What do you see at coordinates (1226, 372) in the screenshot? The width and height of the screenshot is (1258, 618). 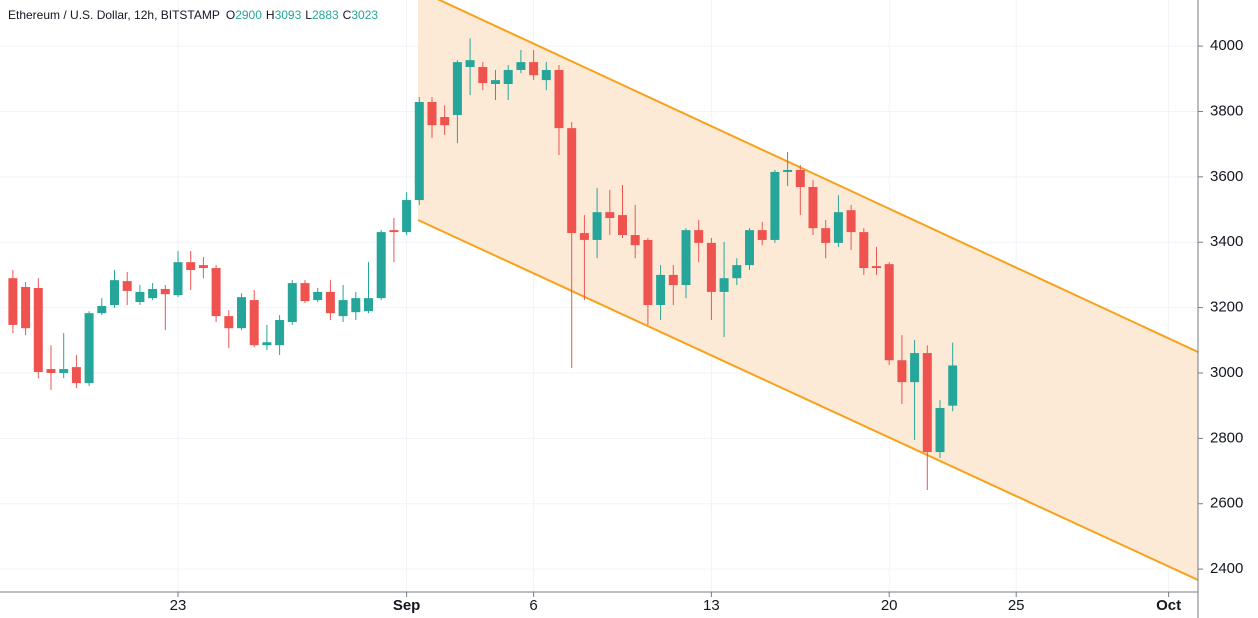 I see `y-tick-label: 3000` at bounding box center [1226, 372].